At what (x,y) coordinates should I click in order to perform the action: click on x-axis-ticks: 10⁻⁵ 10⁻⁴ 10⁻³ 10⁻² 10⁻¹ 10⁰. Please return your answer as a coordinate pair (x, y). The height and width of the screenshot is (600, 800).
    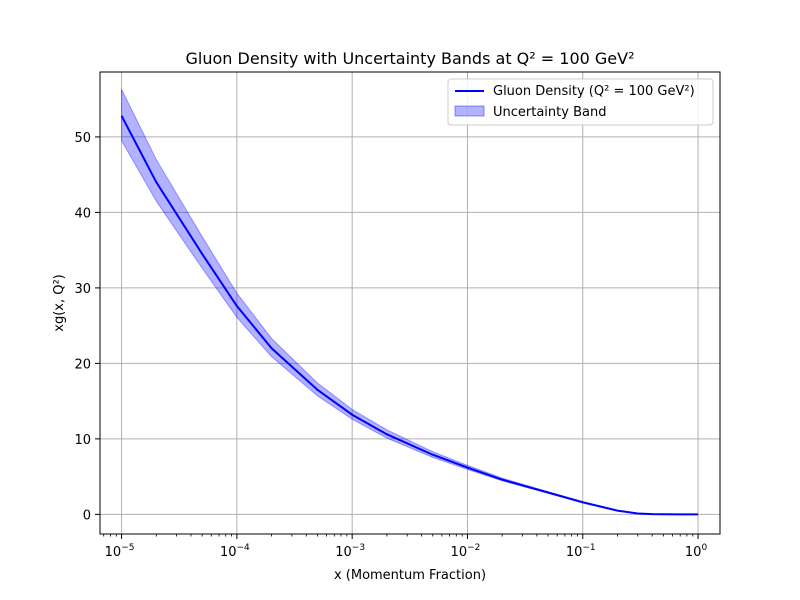
    Looking at the image, I should click on (405, 547).